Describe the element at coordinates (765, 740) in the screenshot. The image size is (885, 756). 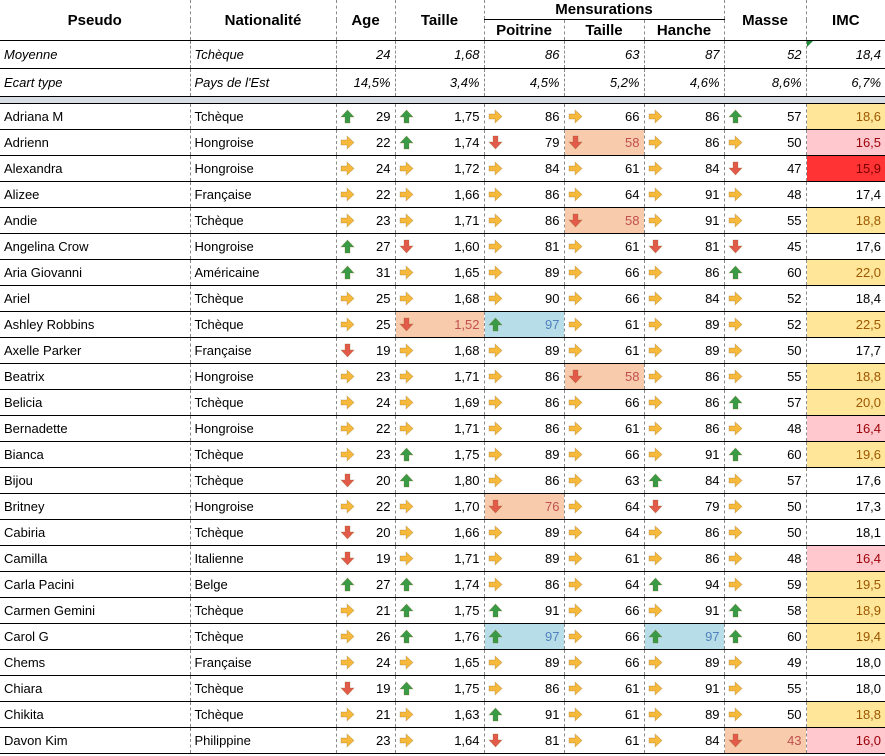
I see `cell-masse: 43` at that location.